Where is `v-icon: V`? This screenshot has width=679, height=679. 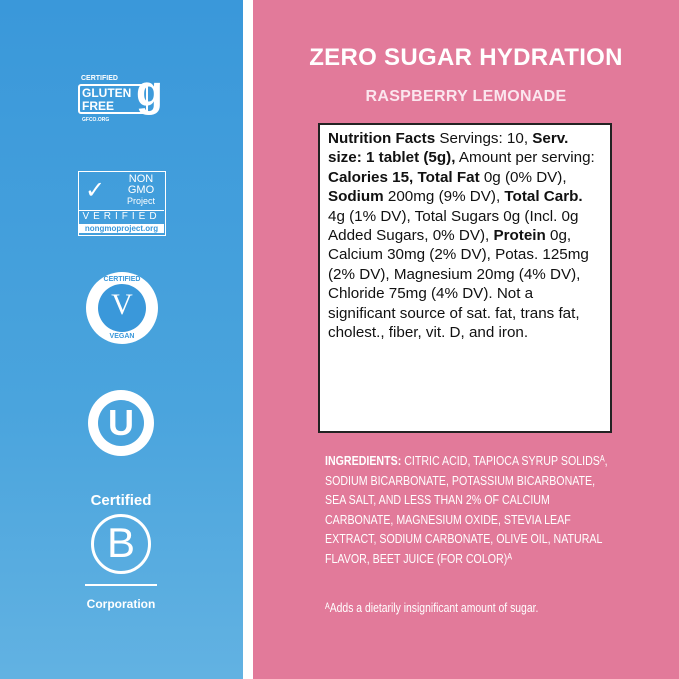 v-icon: V is located at coordinates (122, 304).